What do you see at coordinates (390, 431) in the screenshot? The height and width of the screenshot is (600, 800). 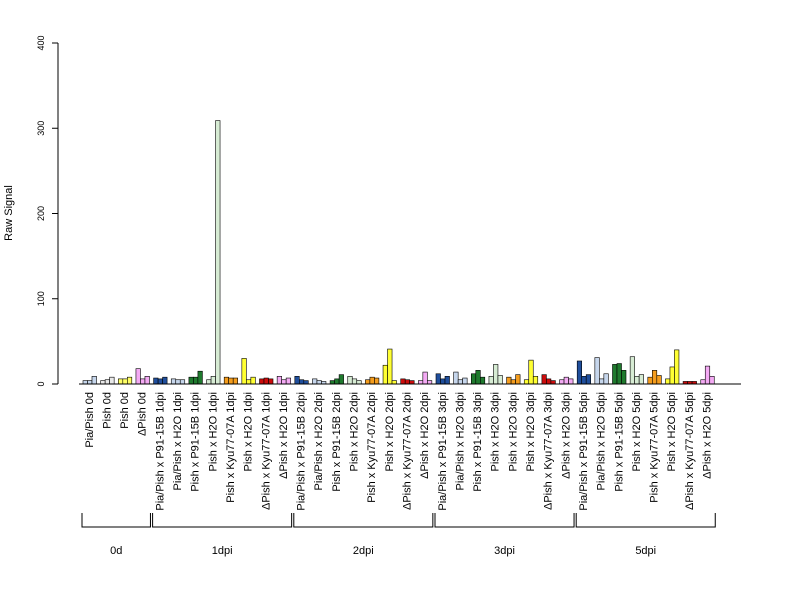 I see `category-label: Pish x H2O 2dpi` at bounding box center [390, 431].